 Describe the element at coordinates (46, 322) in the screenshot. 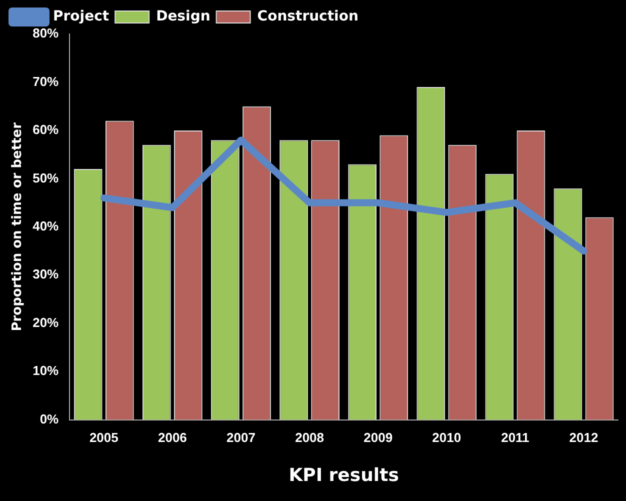

I see `y-tick-label: 20%` at that location.